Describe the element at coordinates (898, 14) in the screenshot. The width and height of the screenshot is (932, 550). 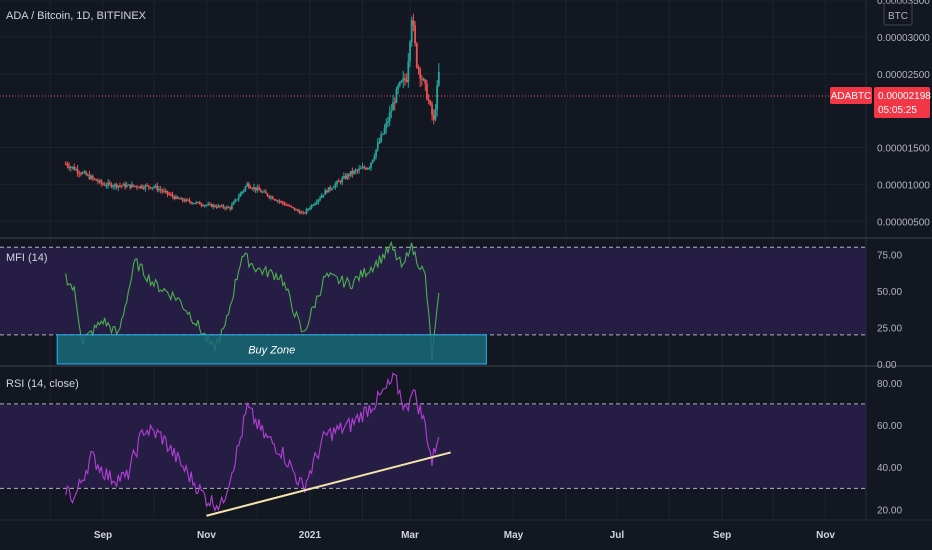
I see `currency-unit-box` at that location.